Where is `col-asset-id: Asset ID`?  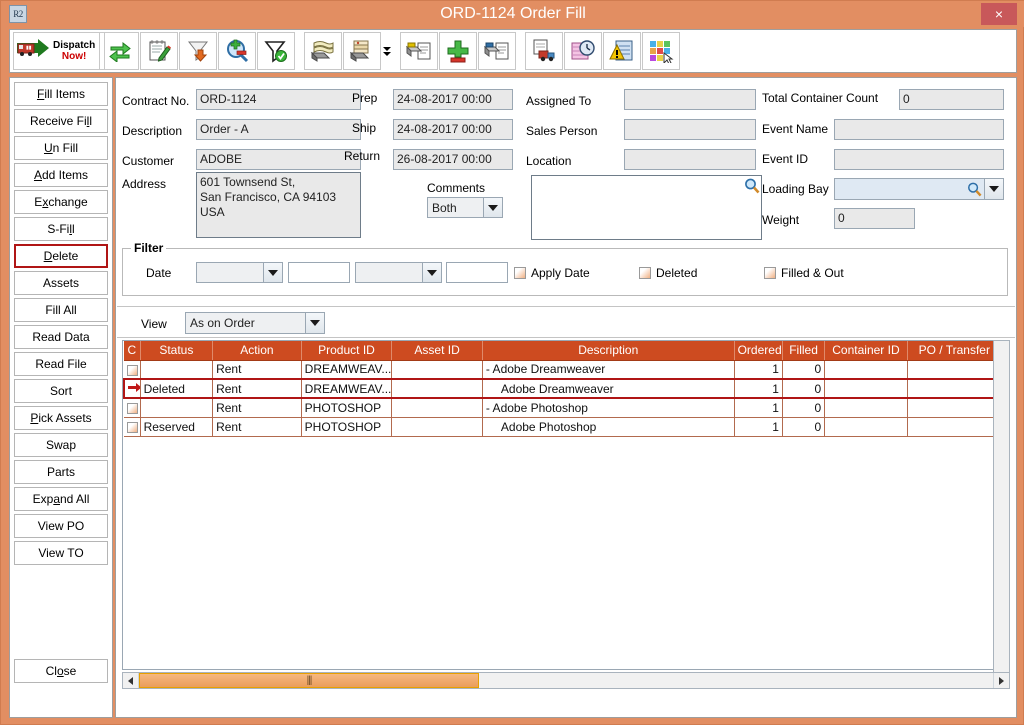
col-asset-id: Asset ID is located at coordinates (437, 351).